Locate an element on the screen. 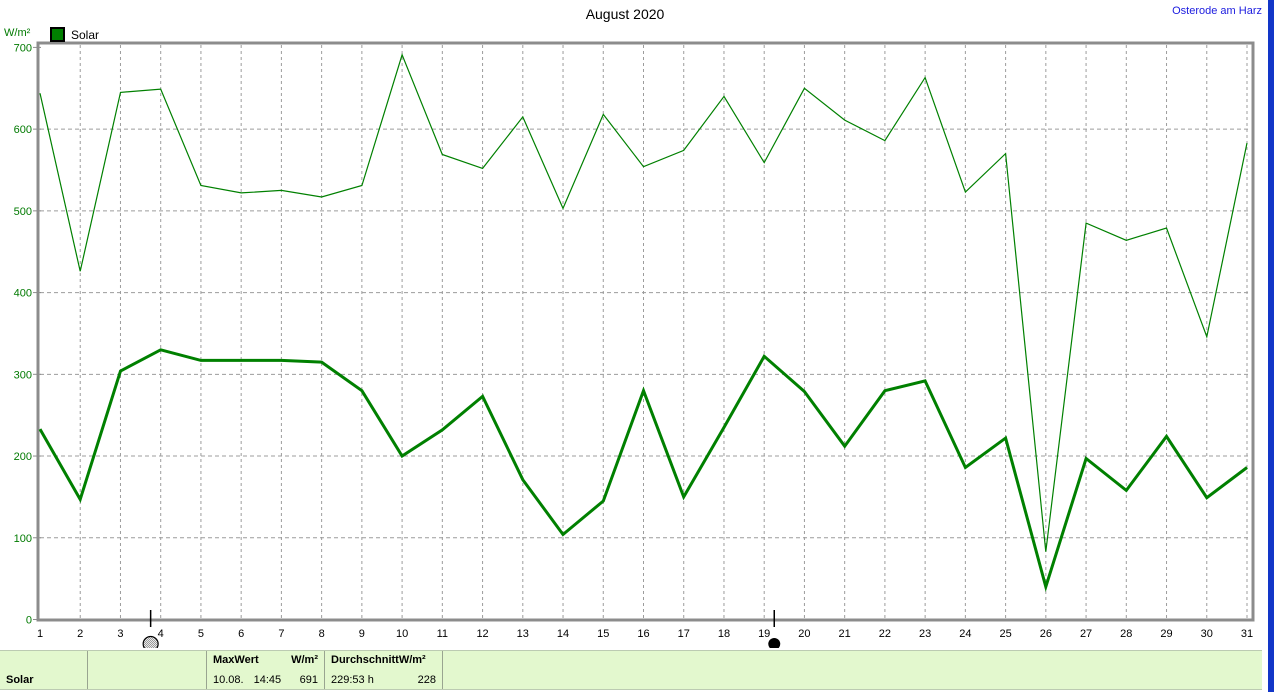 This screenshot has width=1274, height=692. x-axis-tick-label: 28 is located at coordinates (1126, 634).